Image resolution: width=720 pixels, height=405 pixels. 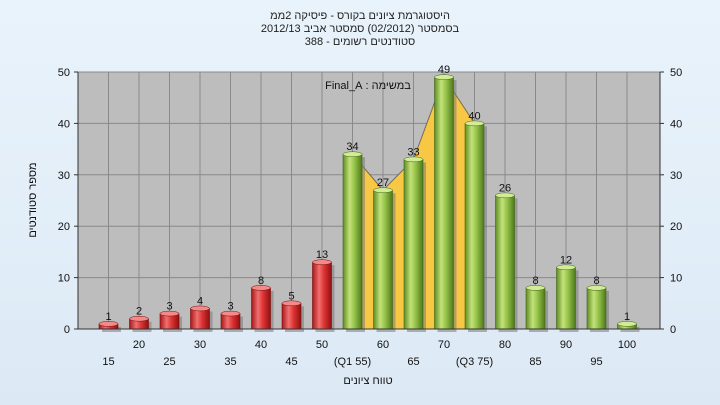 I want to click on x-tick-label: 15, so click(x=108, y=362).